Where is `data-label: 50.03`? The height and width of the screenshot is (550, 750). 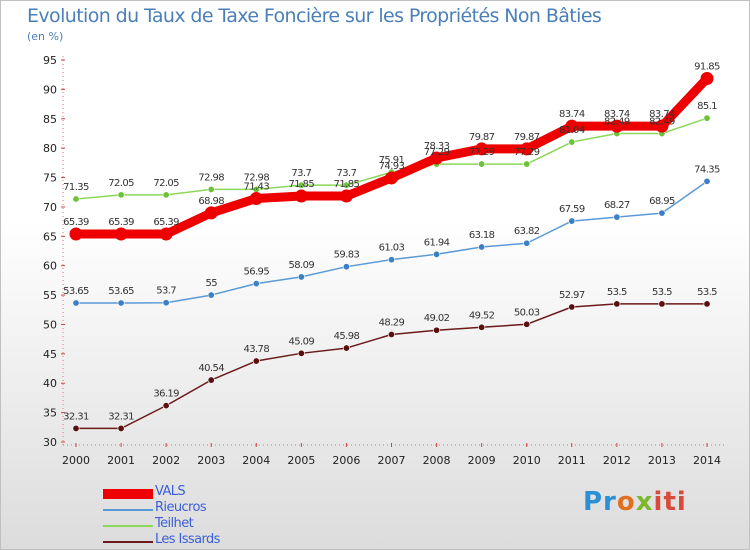 data-label: 50.03 is located at coordinates (527, 312).